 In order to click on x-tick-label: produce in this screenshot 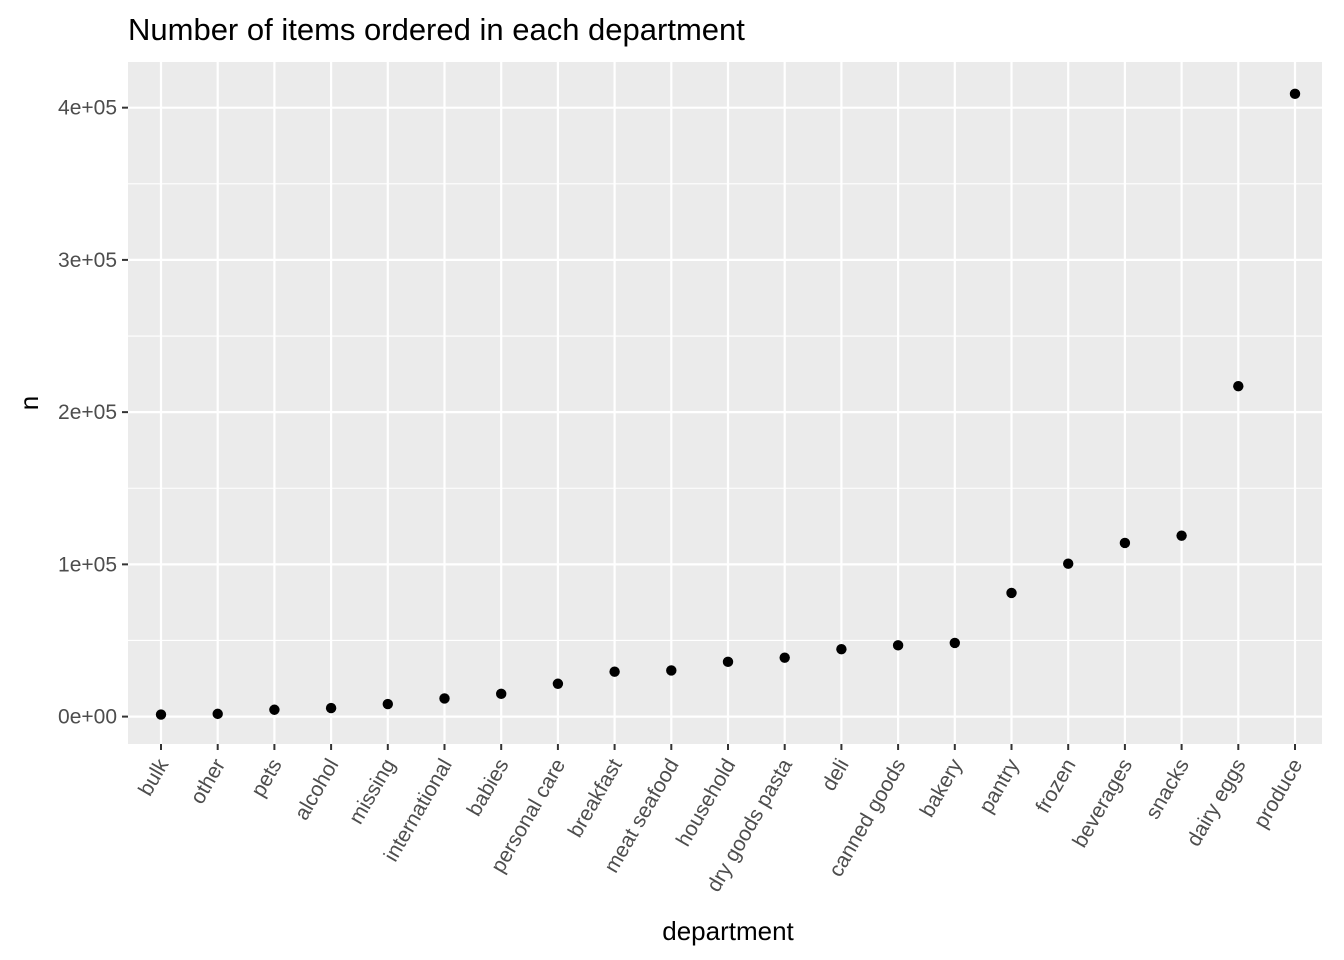, I will do `click(1278, 793)`.